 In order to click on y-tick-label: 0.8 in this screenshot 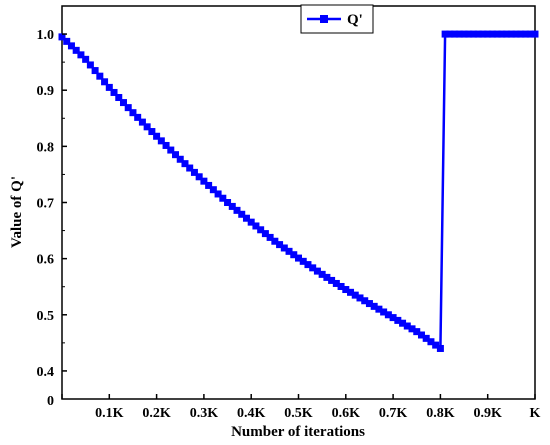, I will do `click(46, 147)`.